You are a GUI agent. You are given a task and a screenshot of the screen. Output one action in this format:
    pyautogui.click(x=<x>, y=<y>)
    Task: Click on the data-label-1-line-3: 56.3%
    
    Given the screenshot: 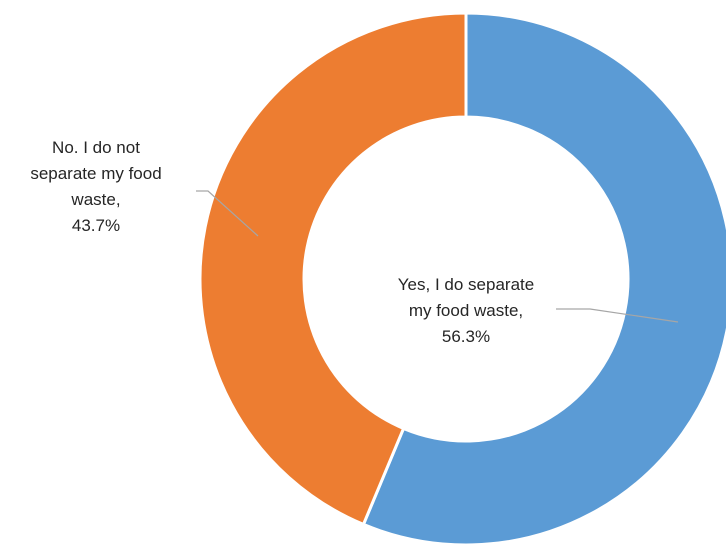 What is the action you would take?
    pyautogui.click(x=466, y=336)
    